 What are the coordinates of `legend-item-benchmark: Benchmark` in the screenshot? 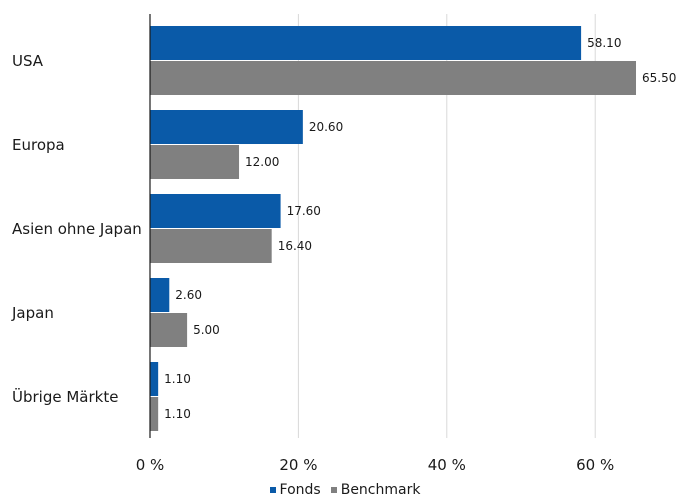 It's located at (375, 490).